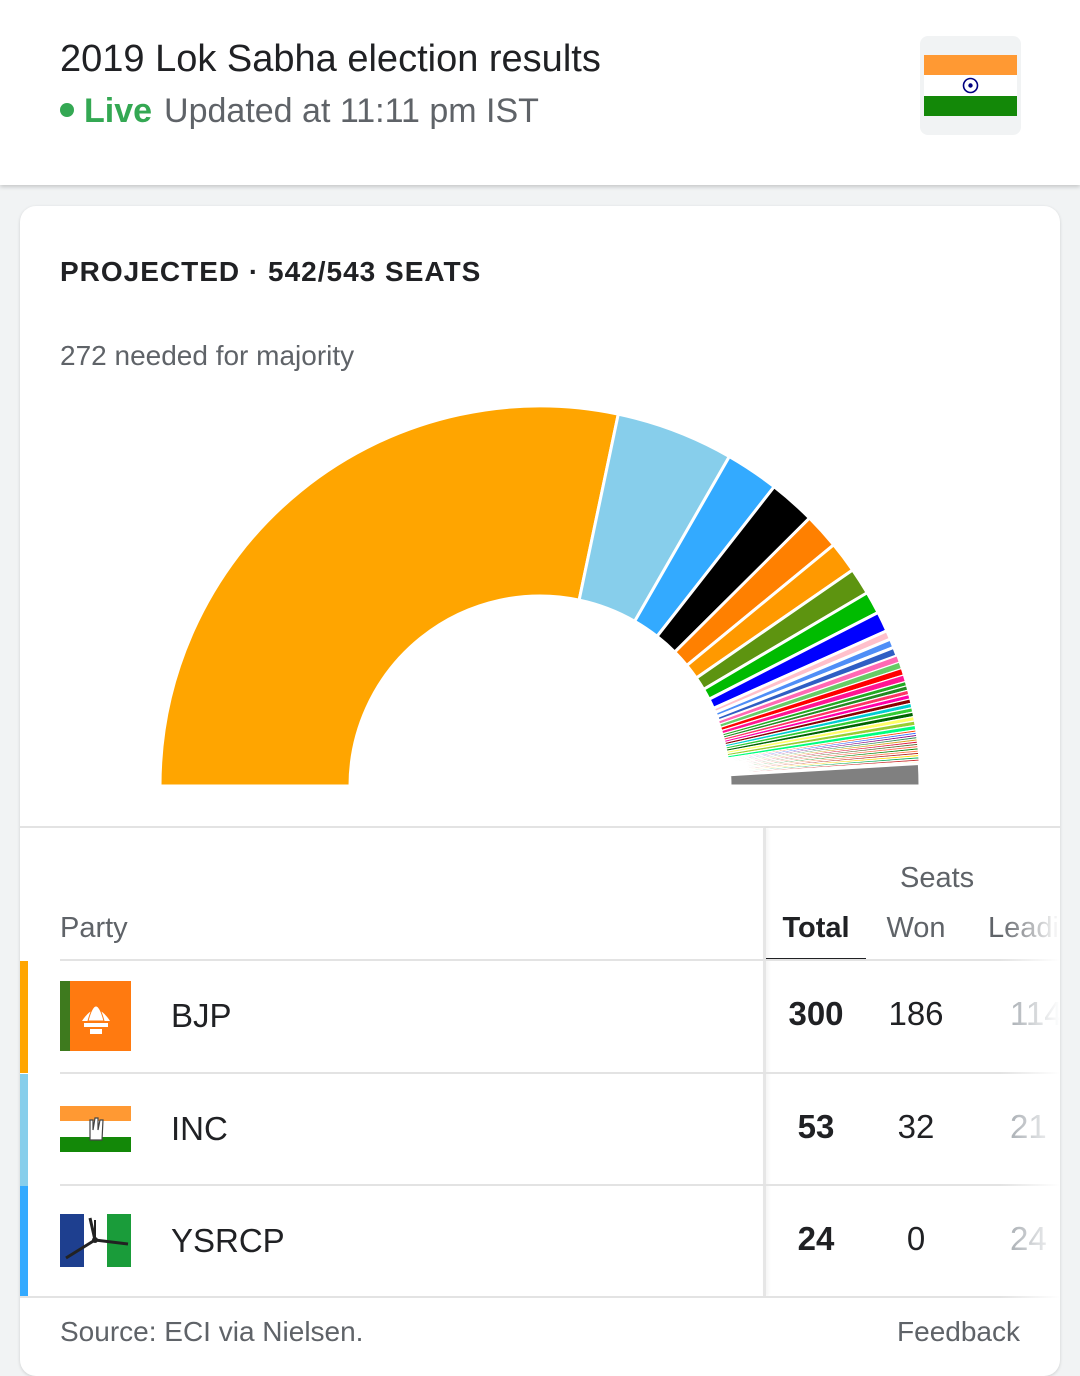  I want to click on inc-hand-flag-icon, so click(95, 1129).